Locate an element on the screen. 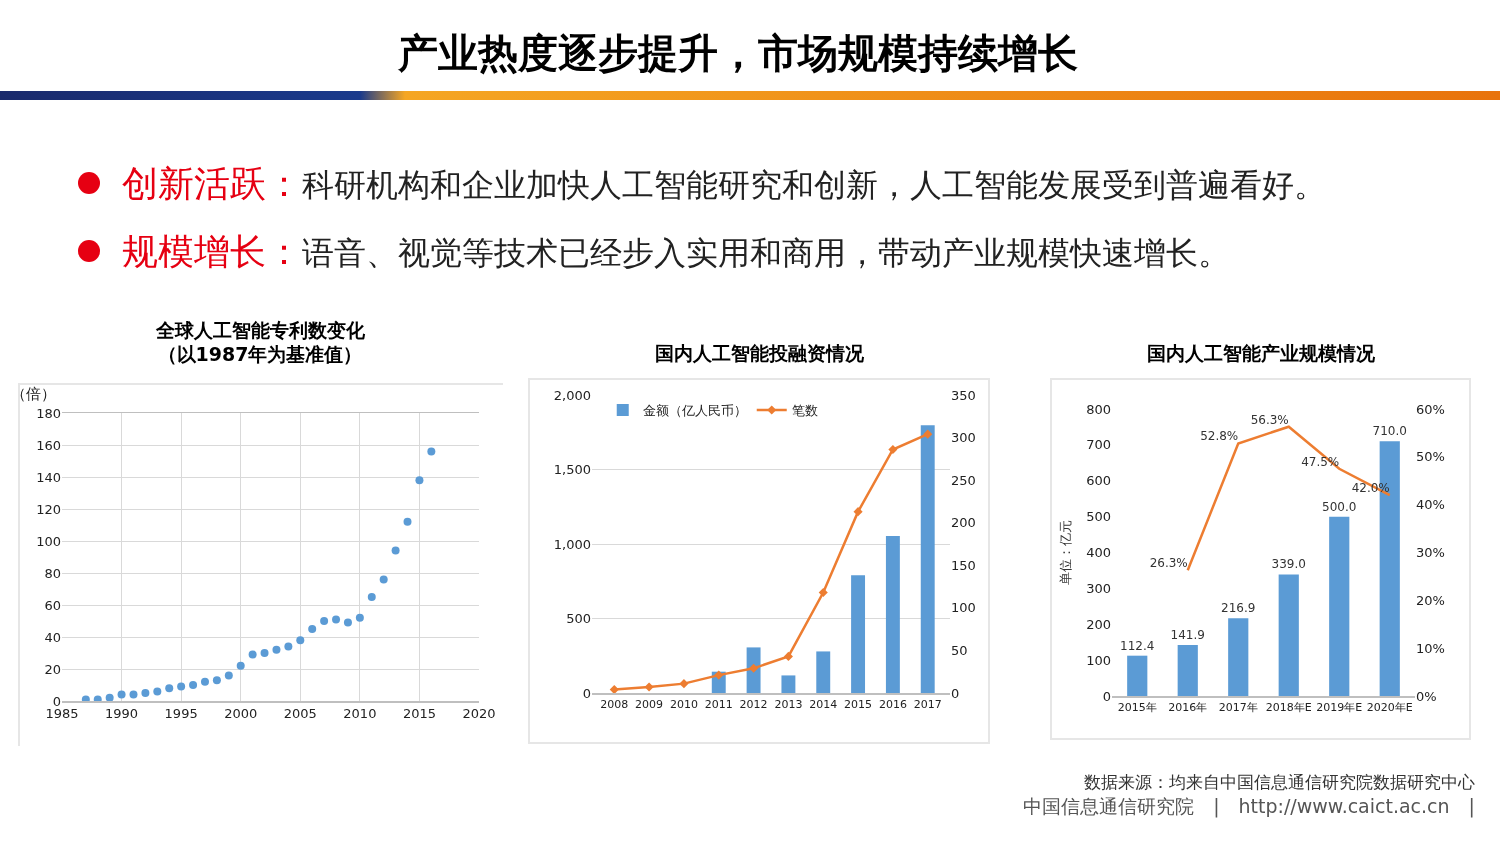 Image resolution: width=1500 pixels, height=844 pixels. y-tick-label: 60 is located at coordinates (52, 605).